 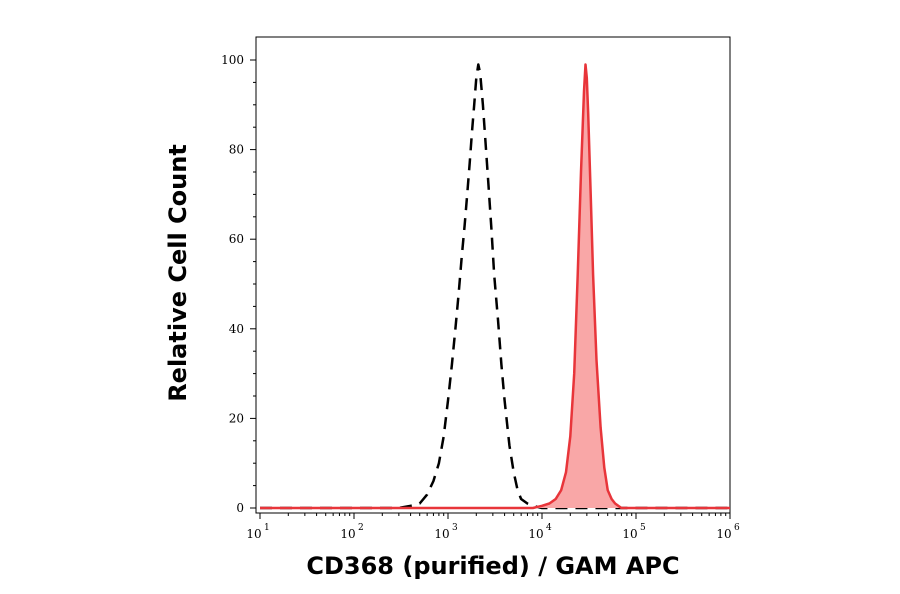 I want to click on x-axis-label: CD368 (purified) / GAM APC, so click(x=492, y=566).